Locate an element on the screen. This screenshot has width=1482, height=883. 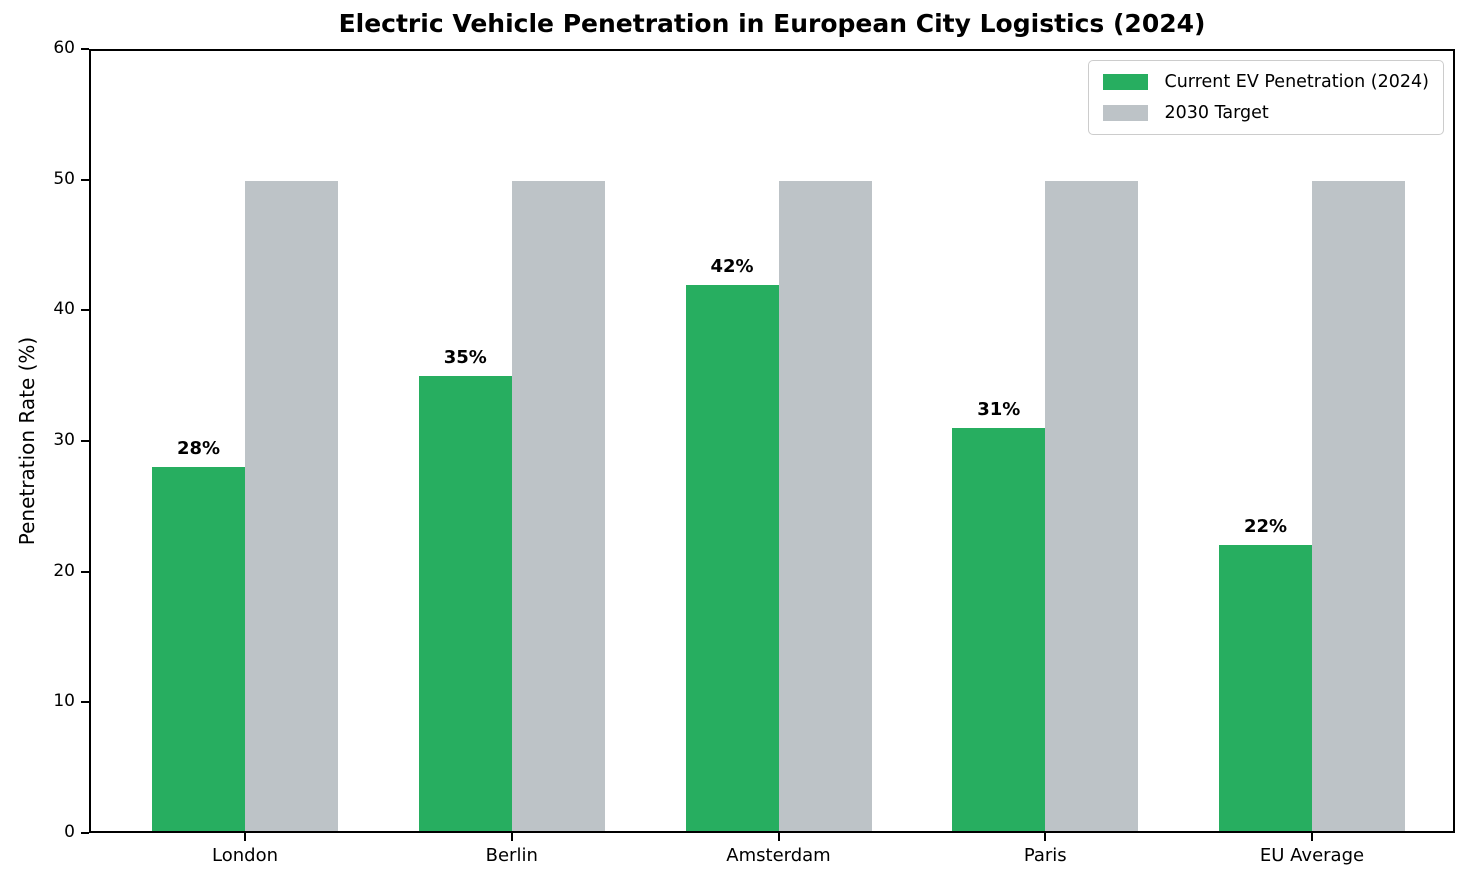
legend-label-2030-target: 2030 Target is located at coordinates (1216, 113).